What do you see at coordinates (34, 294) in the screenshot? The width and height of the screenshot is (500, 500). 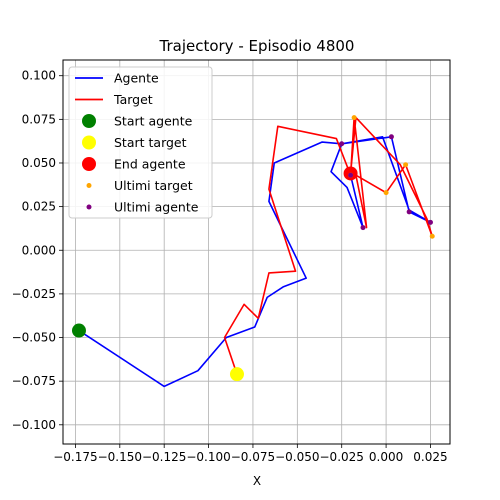 I see `y-tick-label: −0.025` at bounding box center [34, 294].